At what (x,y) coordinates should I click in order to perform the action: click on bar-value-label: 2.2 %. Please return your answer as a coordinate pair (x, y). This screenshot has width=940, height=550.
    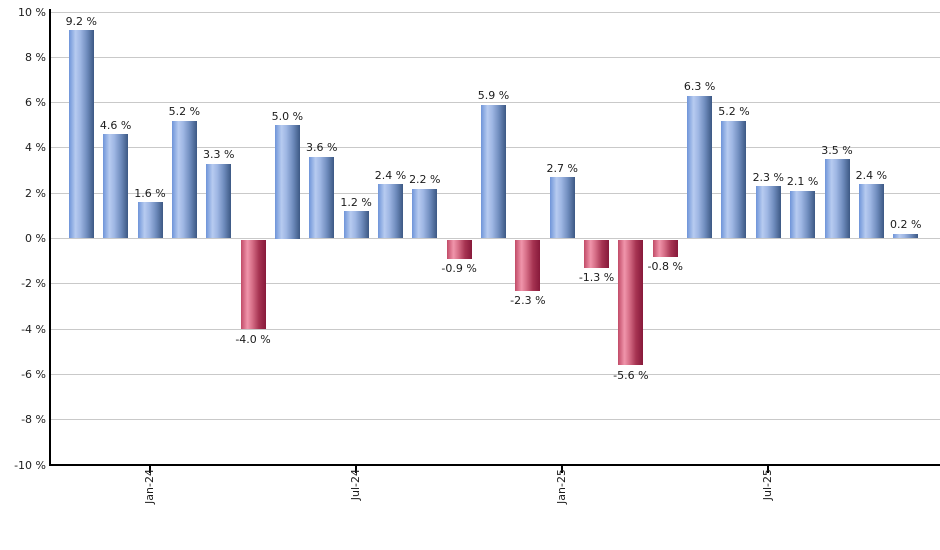
    Looking at the image, I should click on (425, 180).